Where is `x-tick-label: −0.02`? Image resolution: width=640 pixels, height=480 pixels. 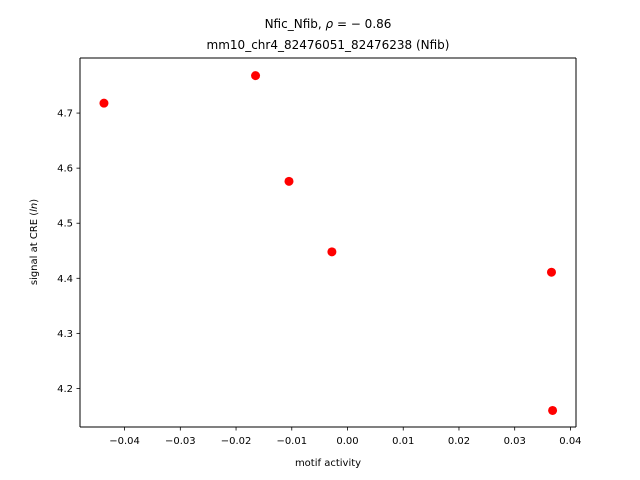
x-tick-label: −0.02 is located at coordinates (236, 441).